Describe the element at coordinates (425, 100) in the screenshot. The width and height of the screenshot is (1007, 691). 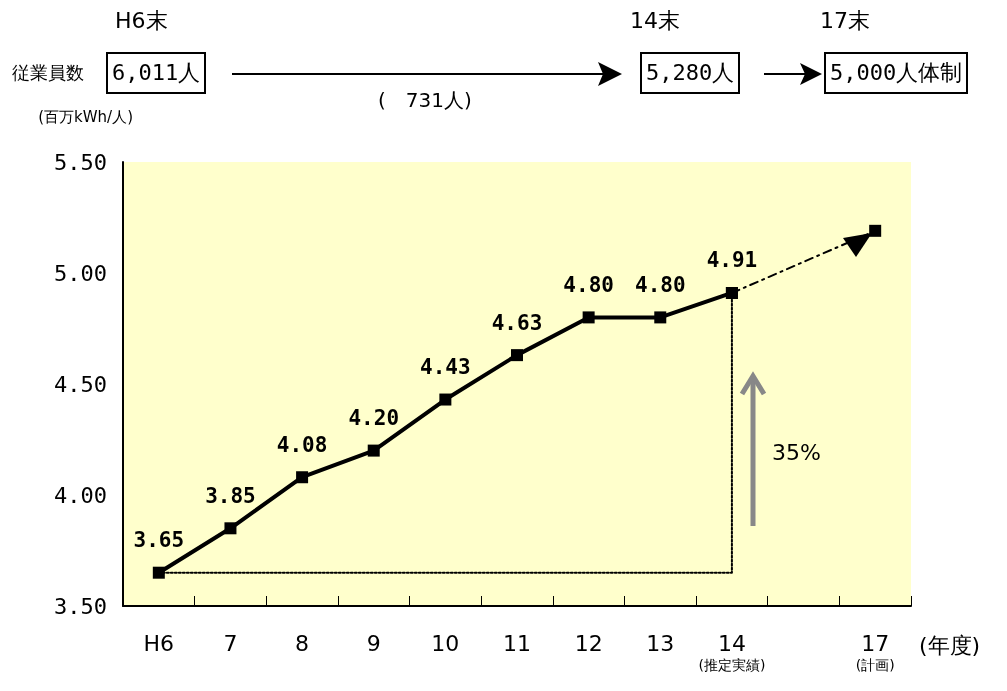
I see `text: ( 731人)` at that location.